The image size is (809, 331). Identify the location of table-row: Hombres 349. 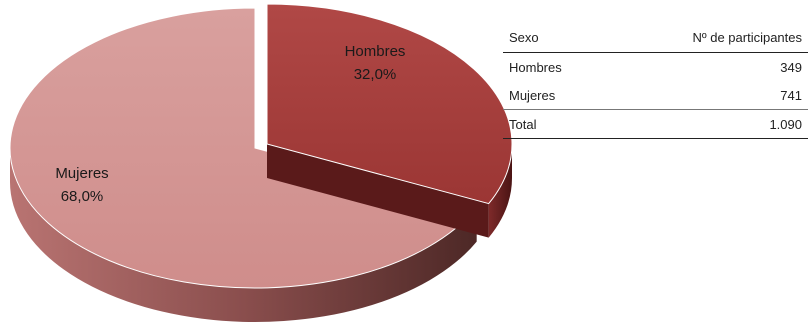
(655, 67).